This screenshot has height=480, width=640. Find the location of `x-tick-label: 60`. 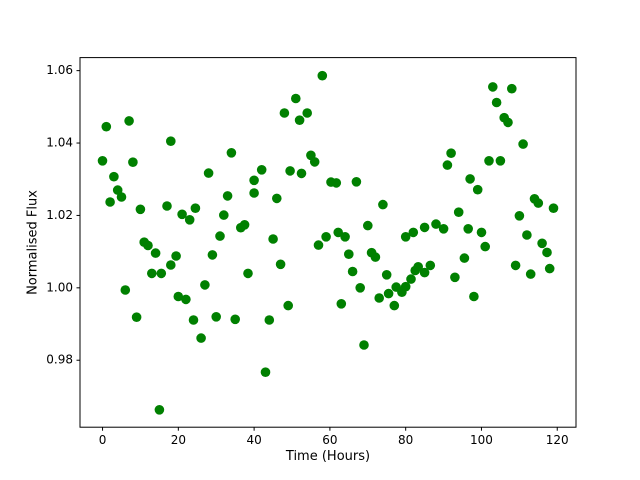

x-tick-label: 60 is located at coordinates (329, 440).